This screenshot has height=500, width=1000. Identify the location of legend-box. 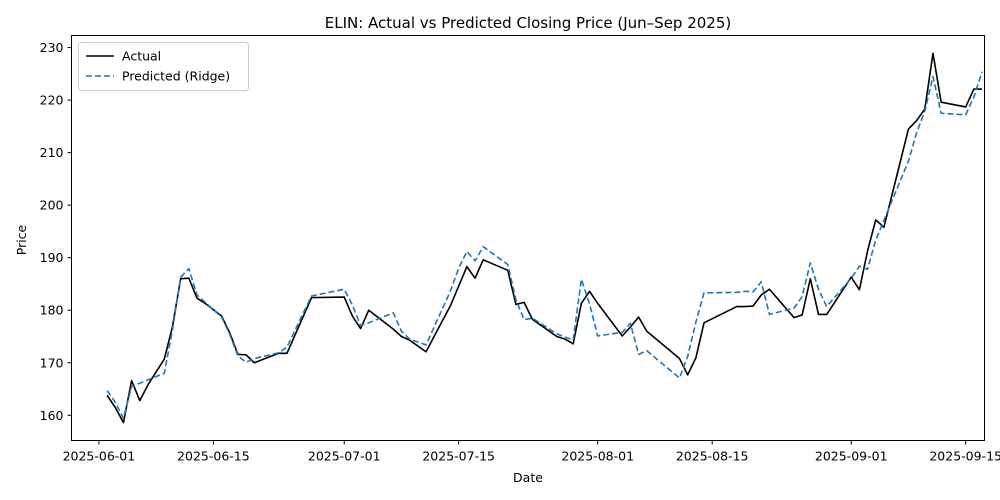
(163, 66).